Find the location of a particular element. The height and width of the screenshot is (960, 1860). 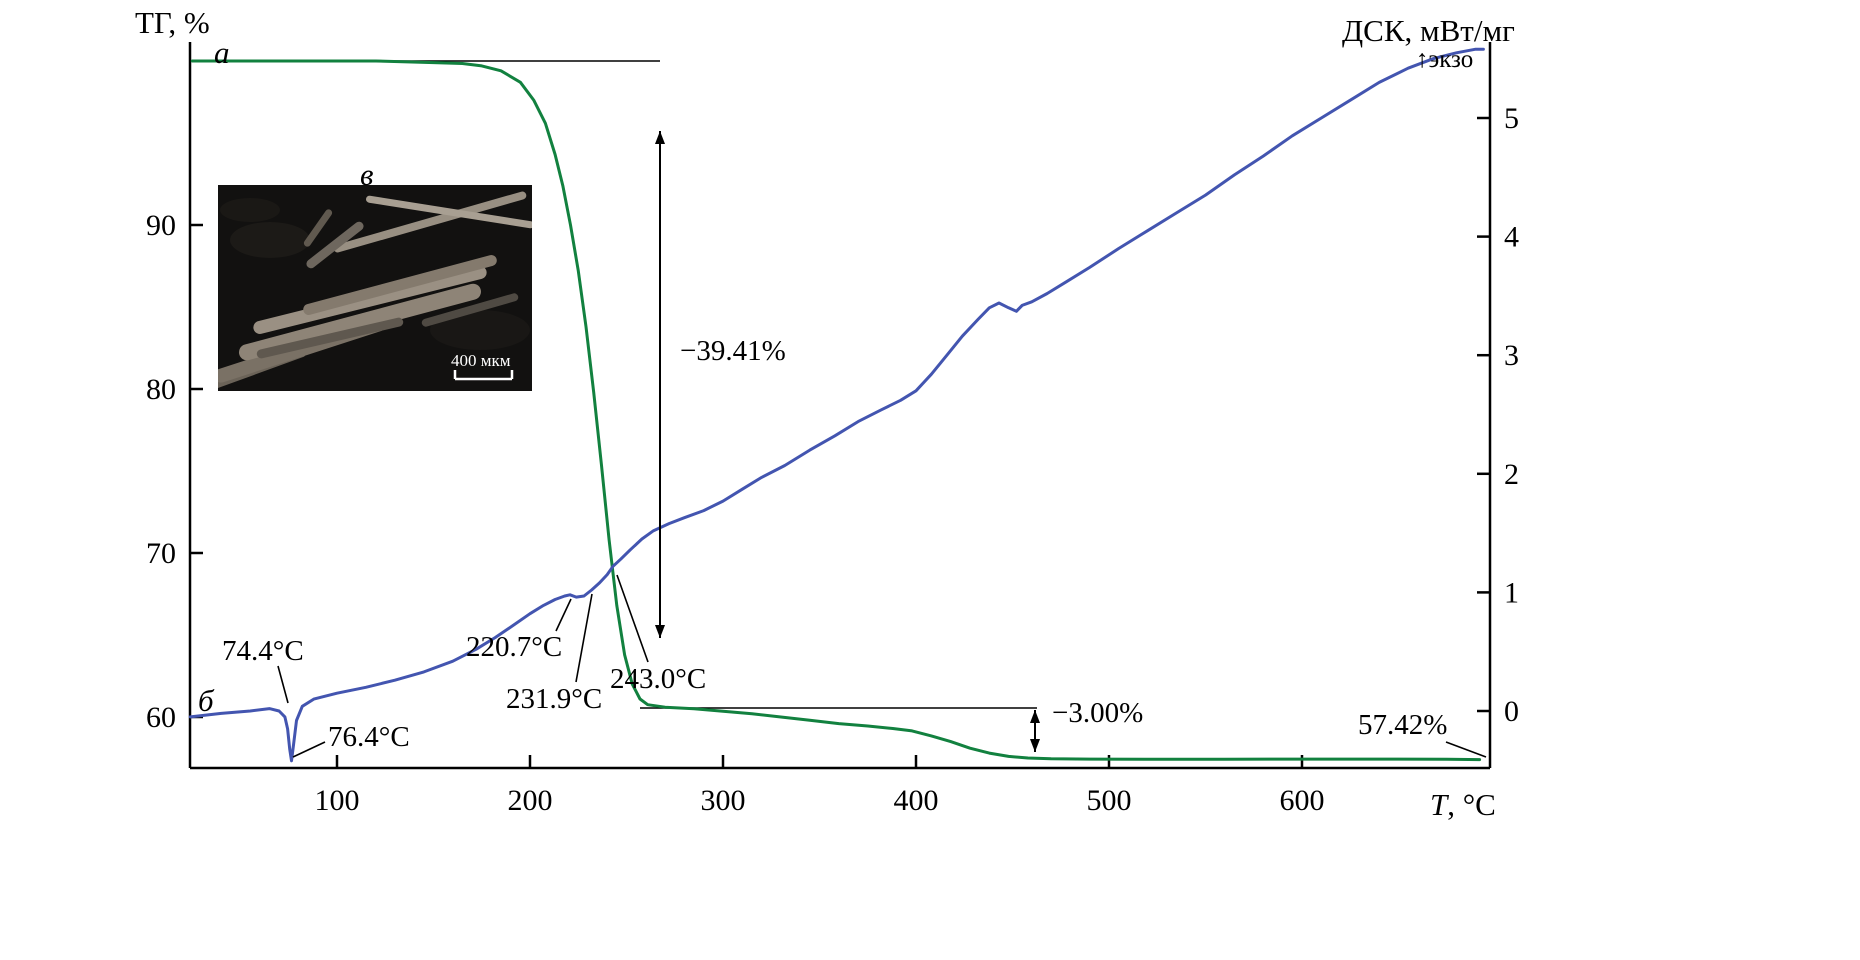

annotation-mass-loss-1: −39.41% is located at coordinates (733, 351).